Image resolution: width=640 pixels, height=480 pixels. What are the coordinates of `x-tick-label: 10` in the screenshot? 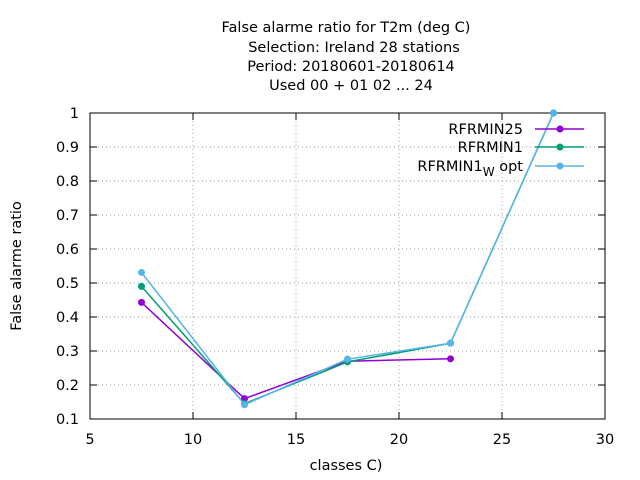 It's located at (193, 440).